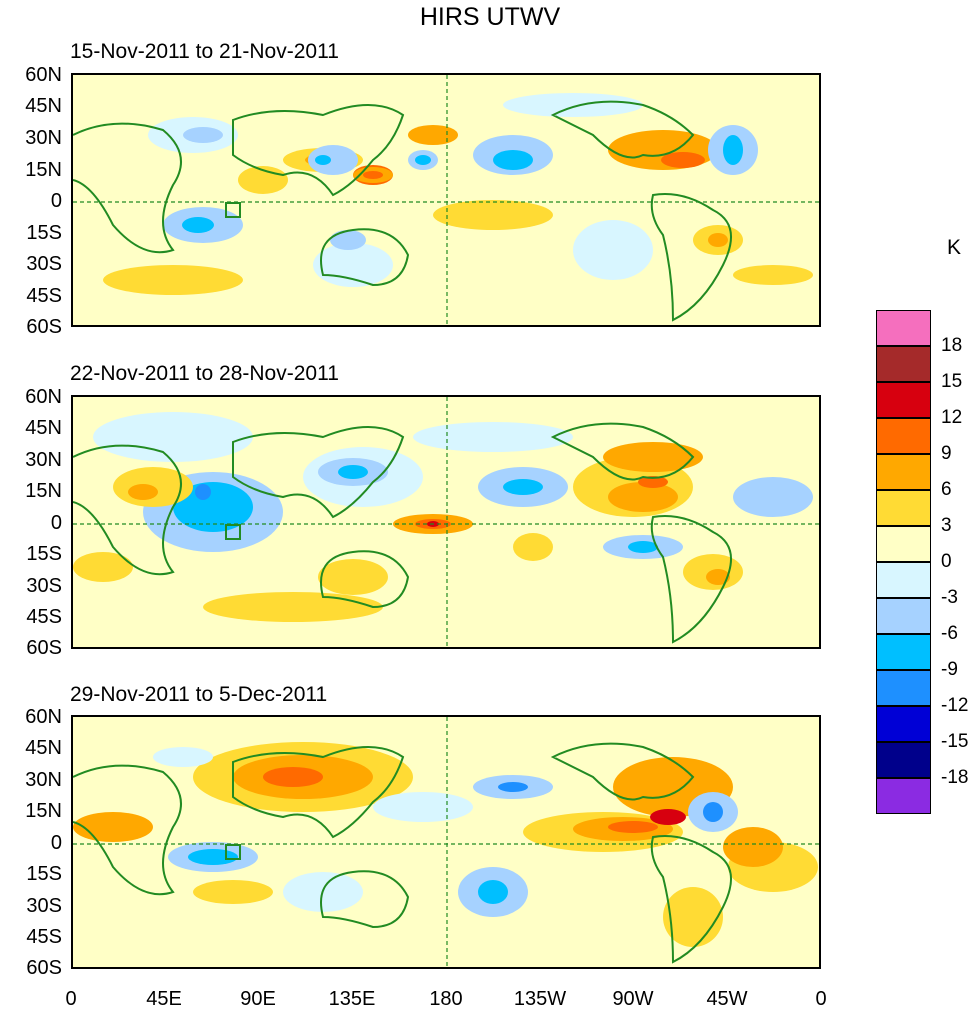 The width and height of the screenshot is (980, 1014). I want to click on panel-1-title: 15-Nov-2011 to 21-Nov-2011, so click(204, 51).